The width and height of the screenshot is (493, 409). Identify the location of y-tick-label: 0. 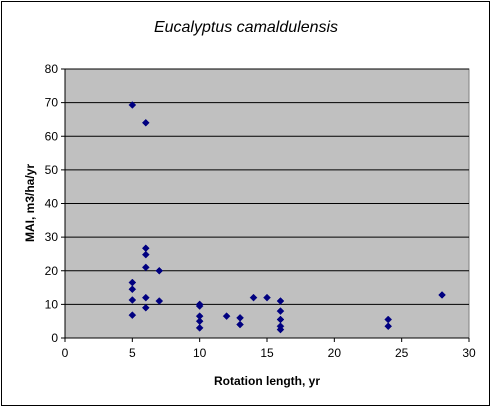
(54, 338).